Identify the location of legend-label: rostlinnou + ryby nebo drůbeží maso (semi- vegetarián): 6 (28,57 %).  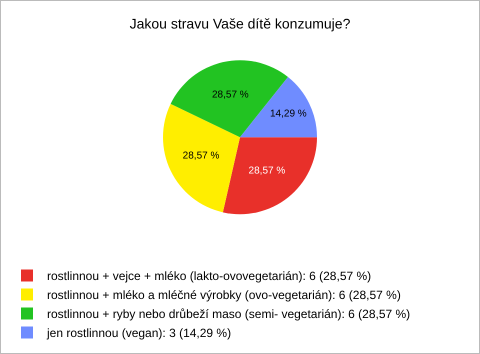
(228, 314).